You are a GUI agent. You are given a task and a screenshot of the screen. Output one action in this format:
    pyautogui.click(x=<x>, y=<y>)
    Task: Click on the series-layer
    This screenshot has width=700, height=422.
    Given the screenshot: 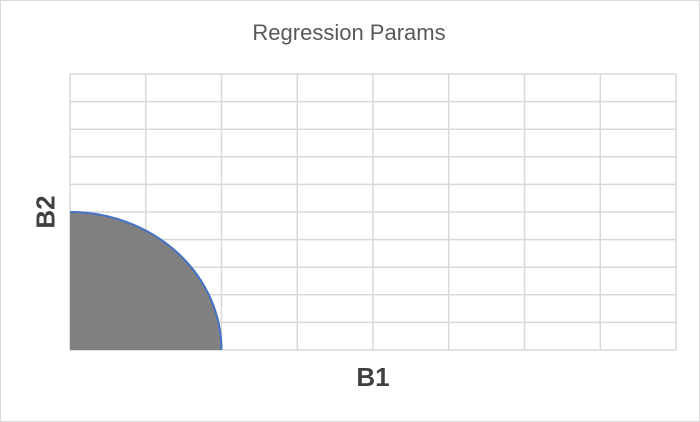 What is the action you would take?
    pyautogui.click(x=146, y=281)
    